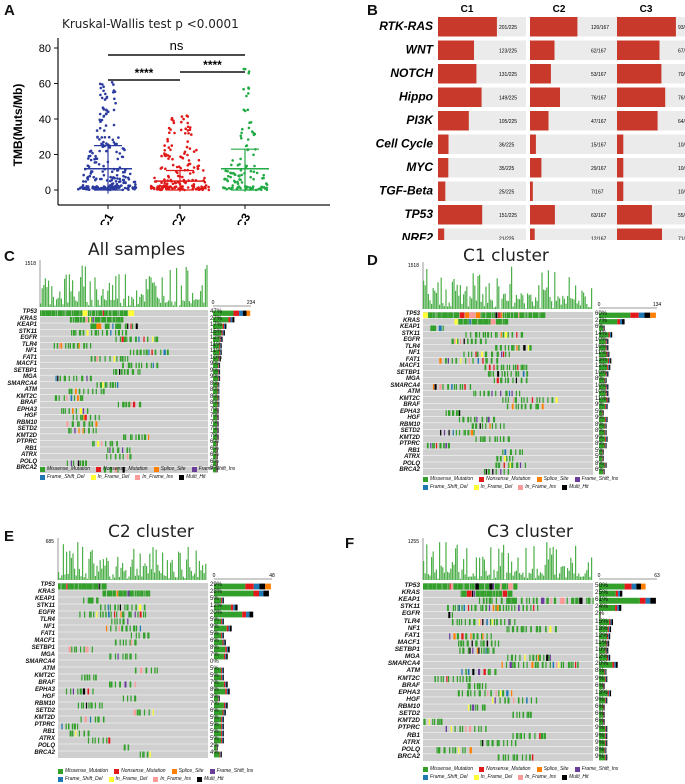 The width and height of the screenshot is (685, 784). I want to click on gene-percent: 5%, so click(214, 620).